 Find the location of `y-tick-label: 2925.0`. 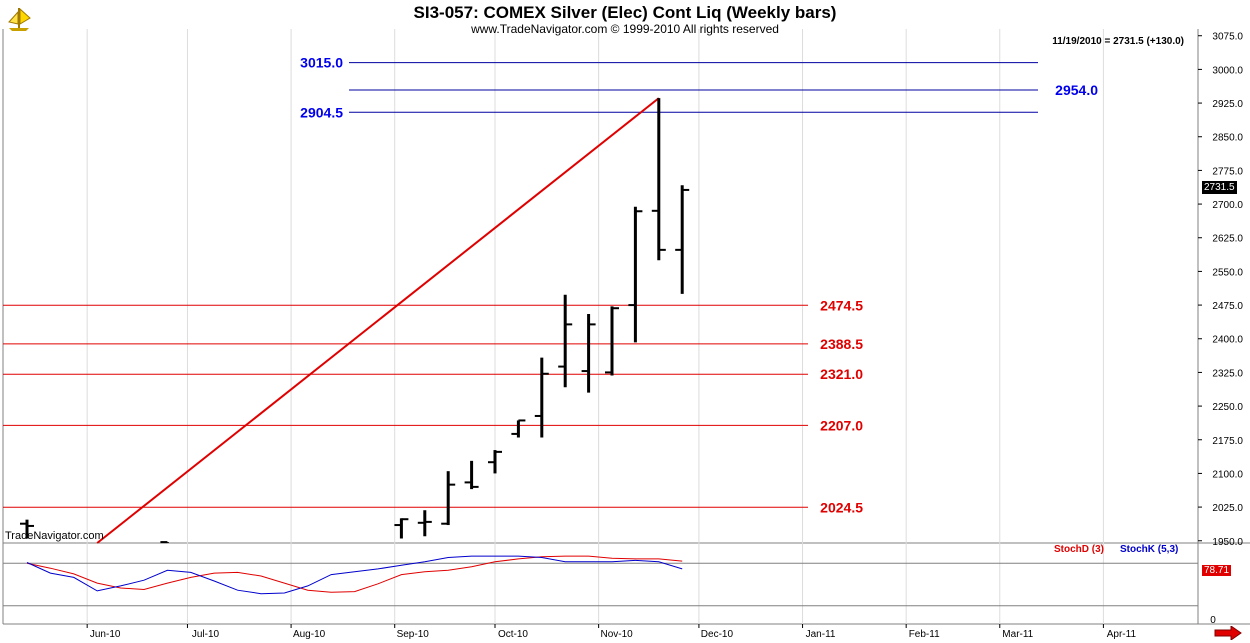

y-tick-label: 2925.0 is located at coordinates (1227, 104).